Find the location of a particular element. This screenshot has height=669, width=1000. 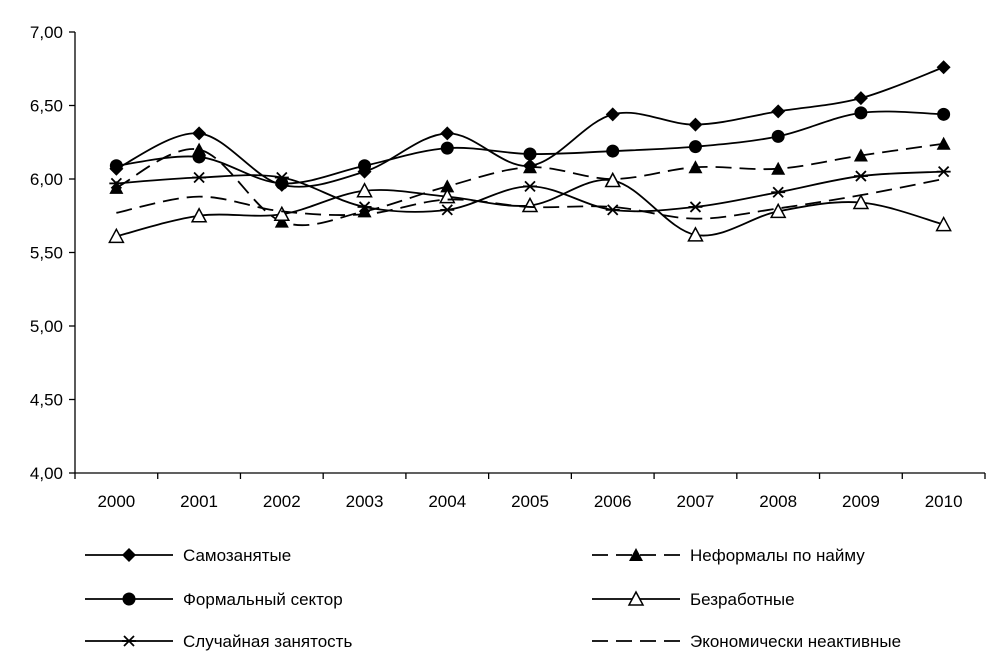

x-tick-label: 2001 is located at coordinates (199, 501).